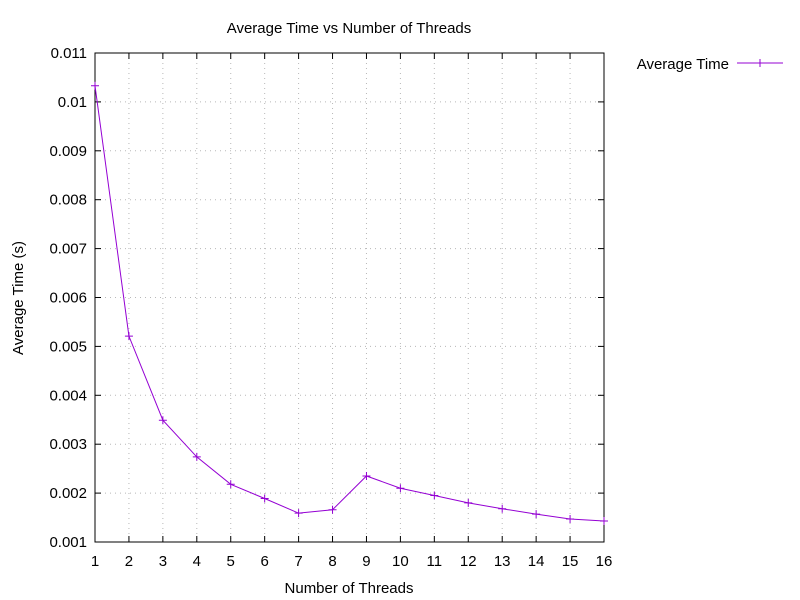  Describe the element at coordinates (604, 561) in the screenshot. I see `x-tick-label: 16` at that location.